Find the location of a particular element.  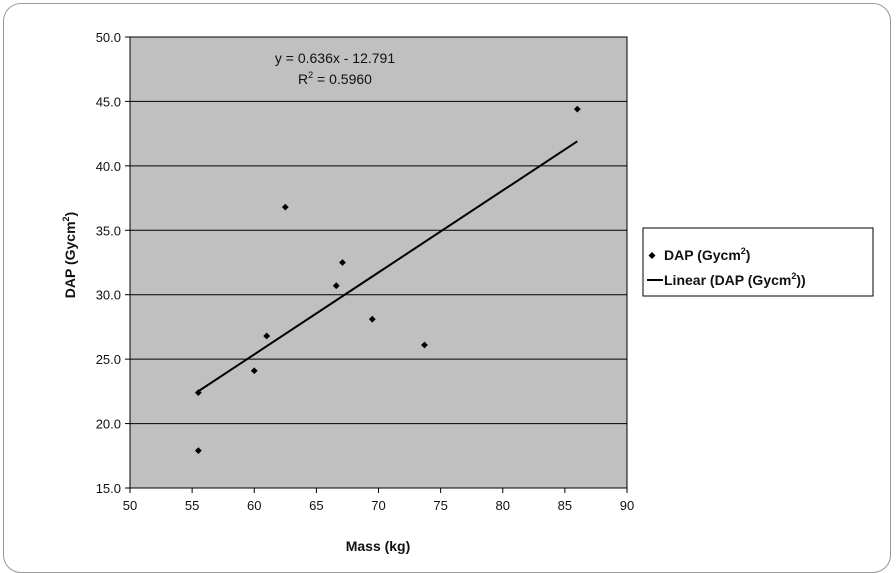

y-tick-label: 35.0 is located at coordinates (108, 230).